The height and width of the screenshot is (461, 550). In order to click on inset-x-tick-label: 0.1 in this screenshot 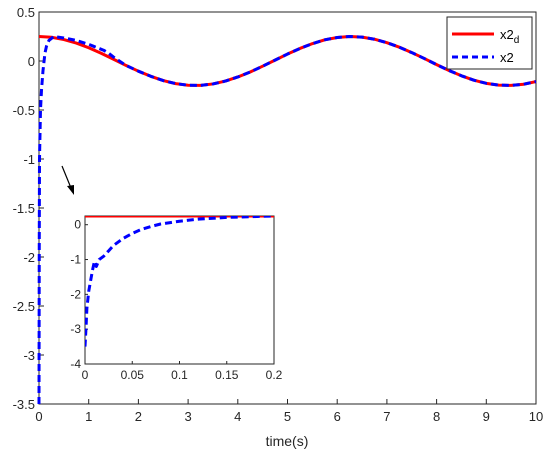, I will do `click(179, 375)`.